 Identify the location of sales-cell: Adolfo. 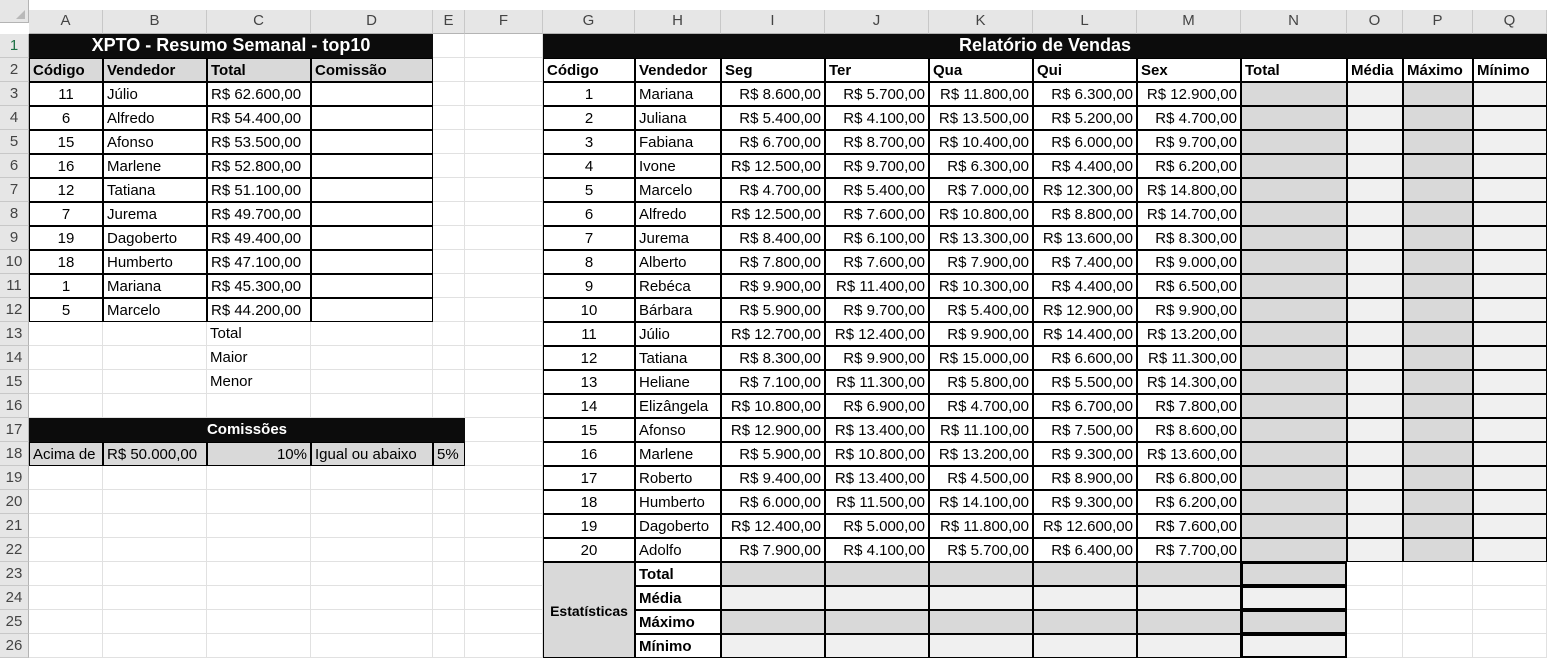
(678, 550).